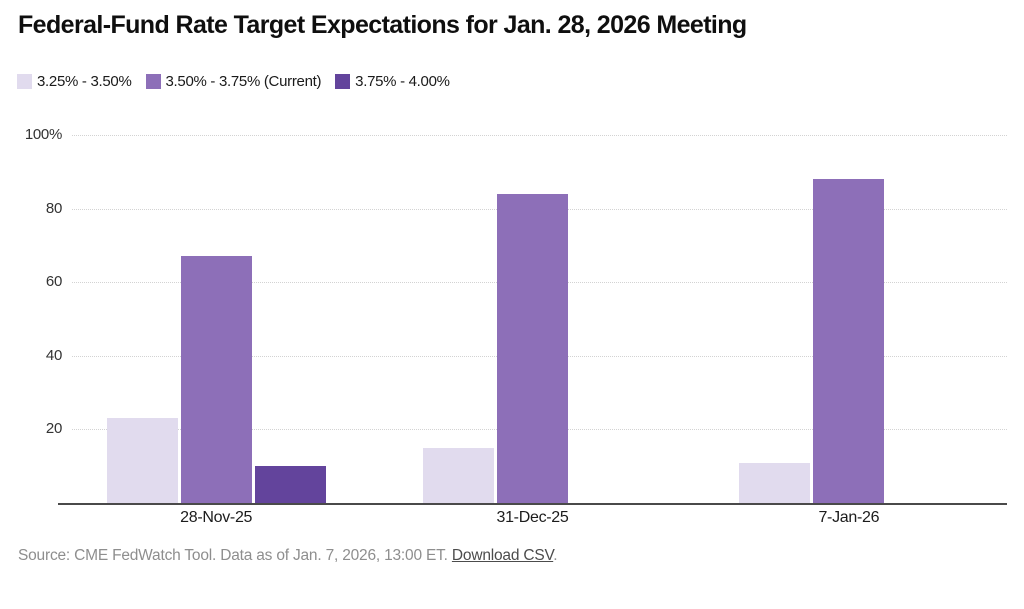 The height and width of the screenshot is (609, 1024). I want to click on legend-label: 3.25% - 3.50%, so click(84, 81).